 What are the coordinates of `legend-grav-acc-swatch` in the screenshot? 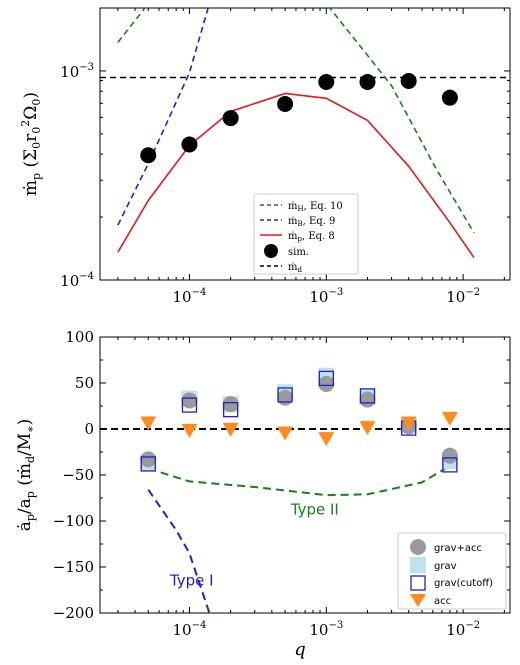 It's located at (418, 547).